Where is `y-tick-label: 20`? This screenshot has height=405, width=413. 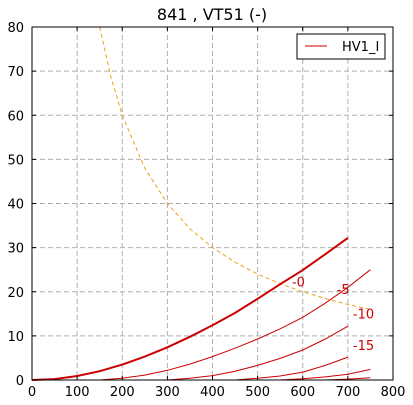
y-tick-label: 20 is located at coordinates (15, 293).